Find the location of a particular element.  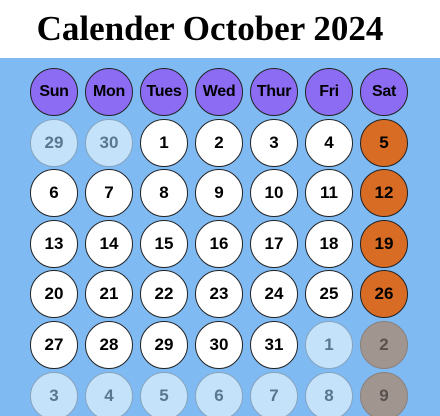

day-cell: 12 is located at coordinates (384, 193).